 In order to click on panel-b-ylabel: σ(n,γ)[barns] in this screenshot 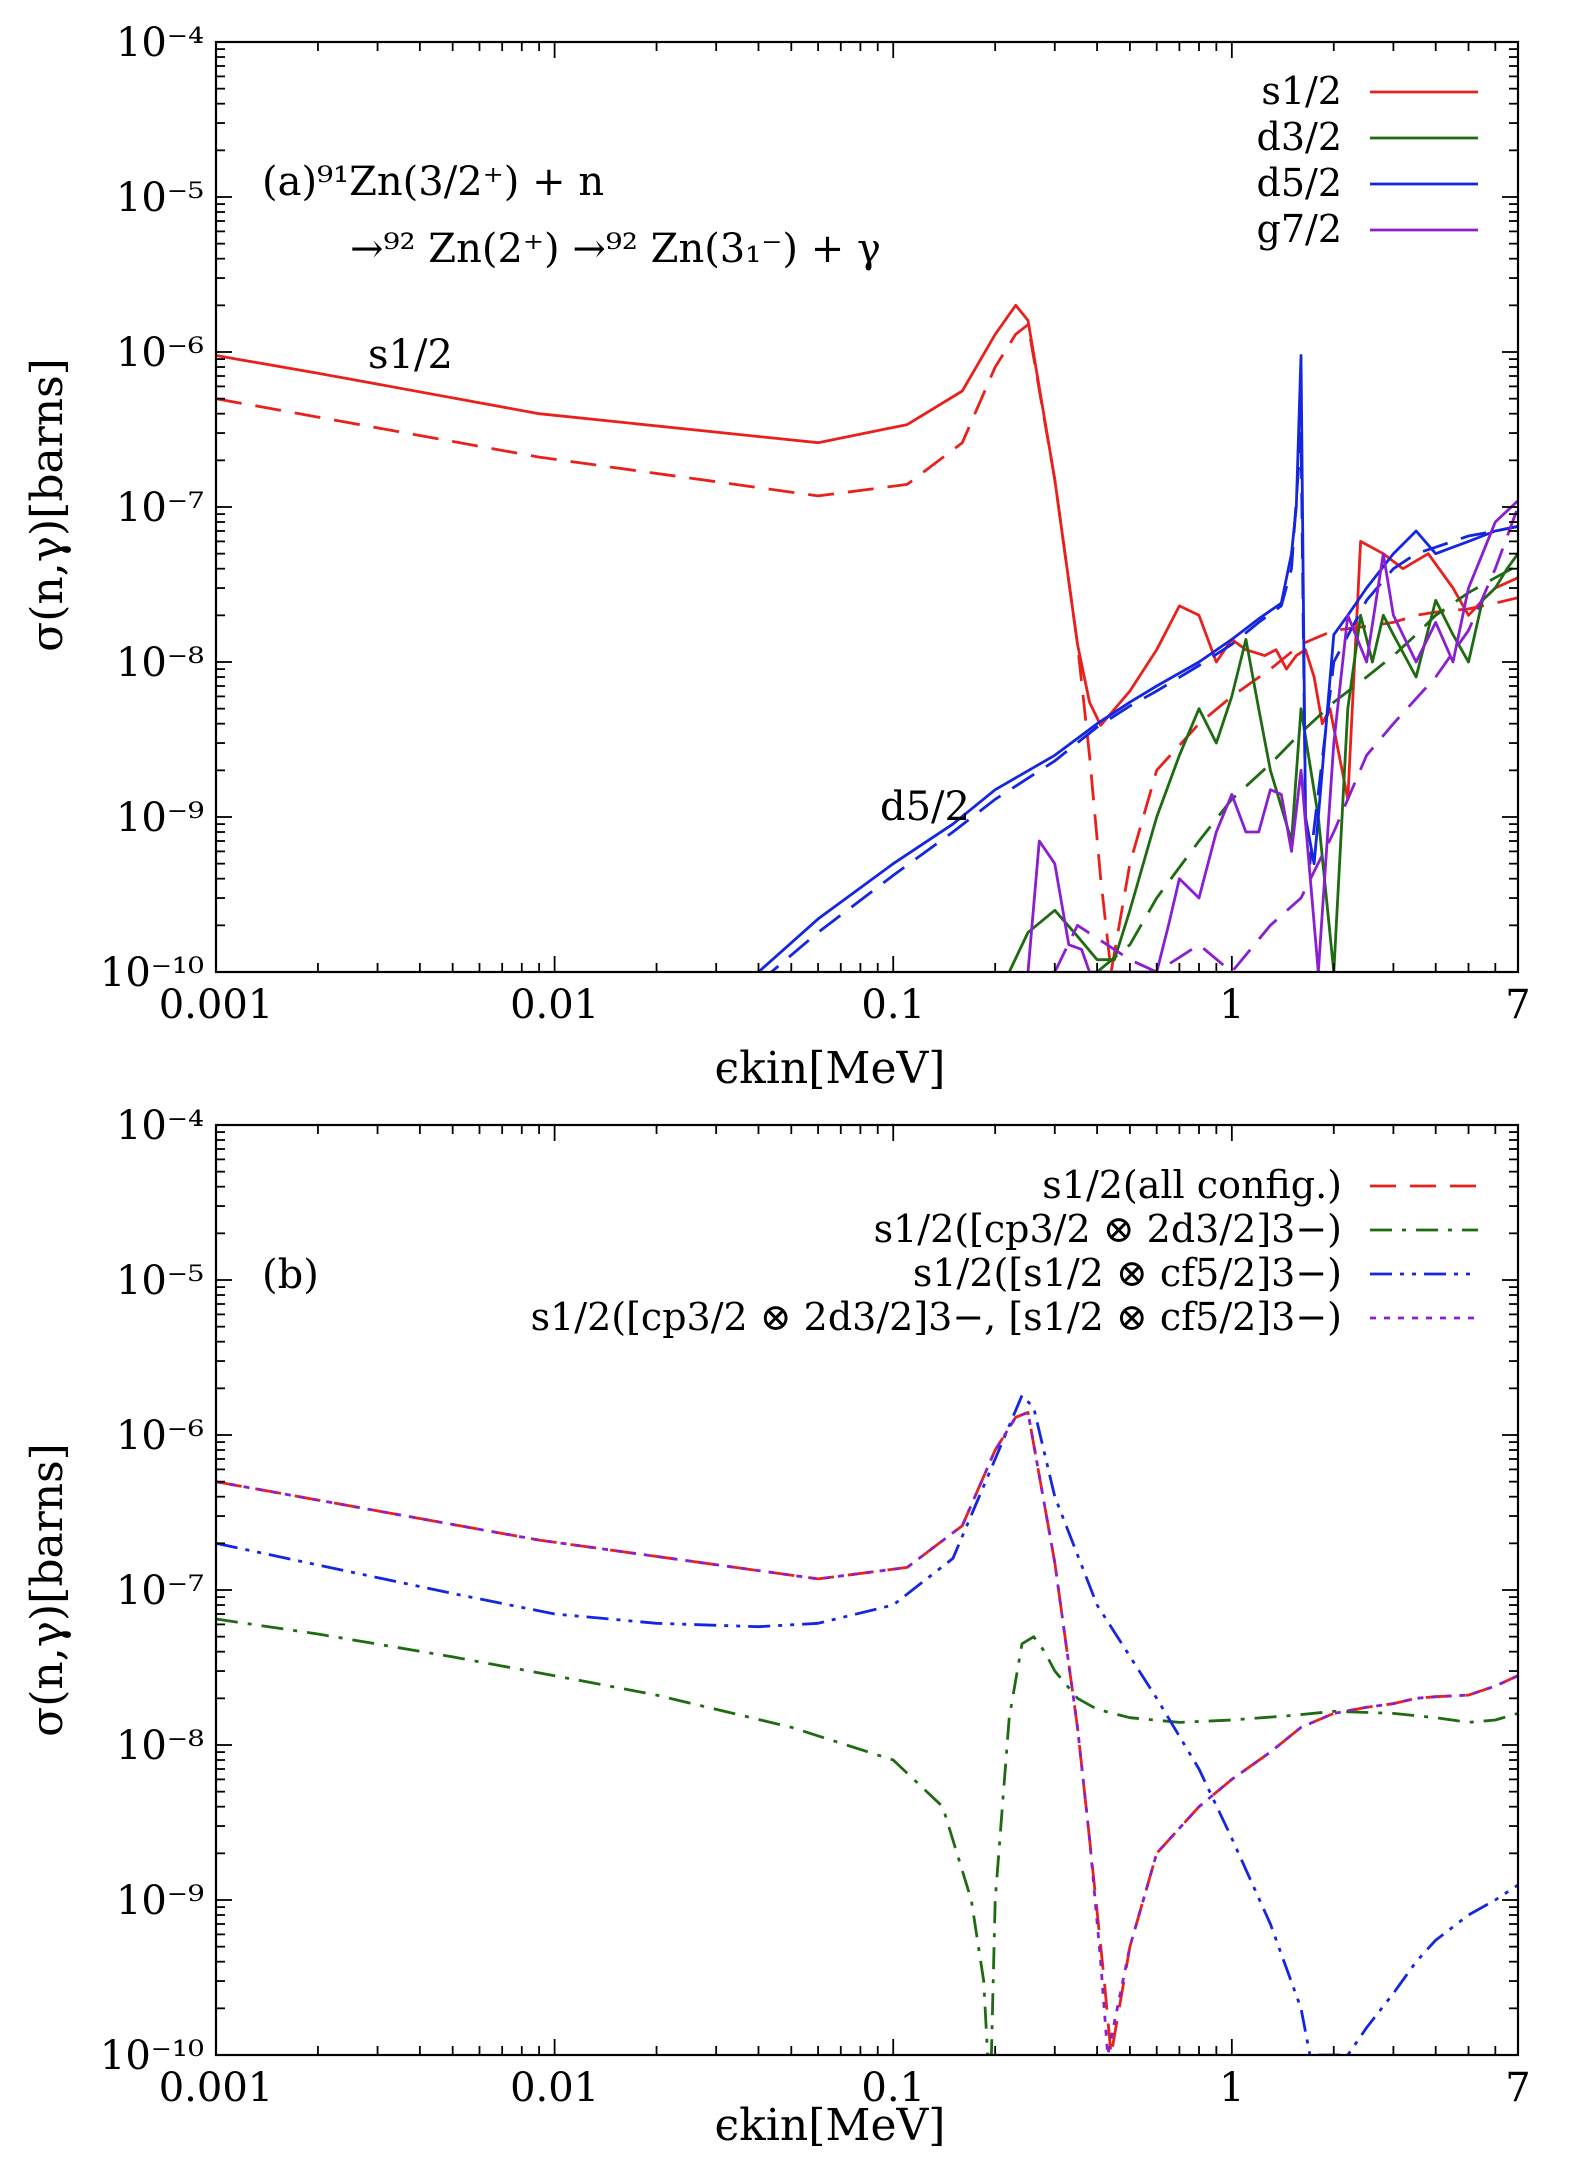, I will do `click(47, 1590)`.